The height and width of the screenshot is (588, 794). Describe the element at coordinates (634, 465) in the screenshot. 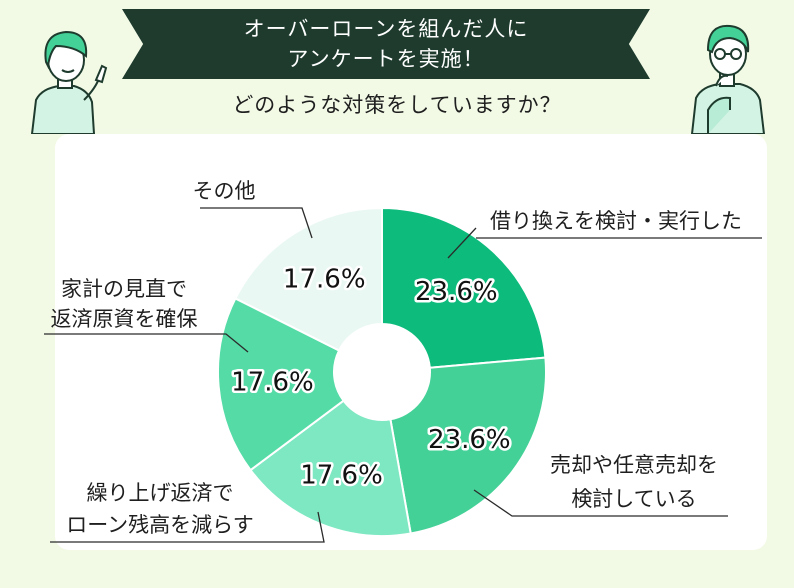

I see `category-label-2-line-1: 売却や任意売却を` at that location.